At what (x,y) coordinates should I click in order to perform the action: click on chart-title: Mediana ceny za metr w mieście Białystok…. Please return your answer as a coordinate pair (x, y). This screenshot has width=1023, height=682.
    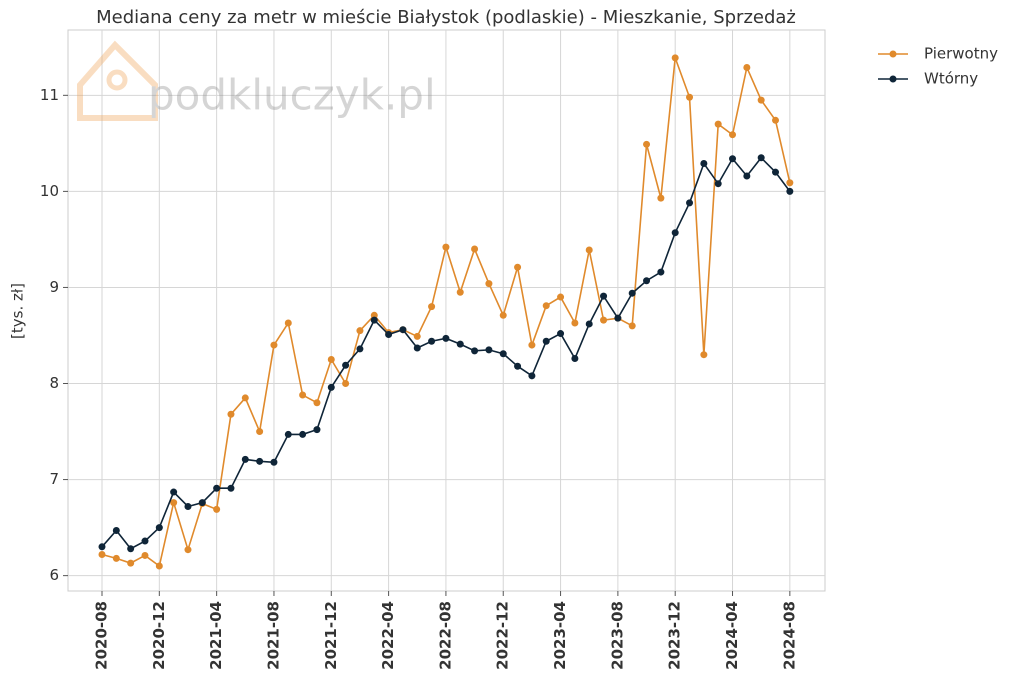
    Looking at the image, I should click on (446, 17).